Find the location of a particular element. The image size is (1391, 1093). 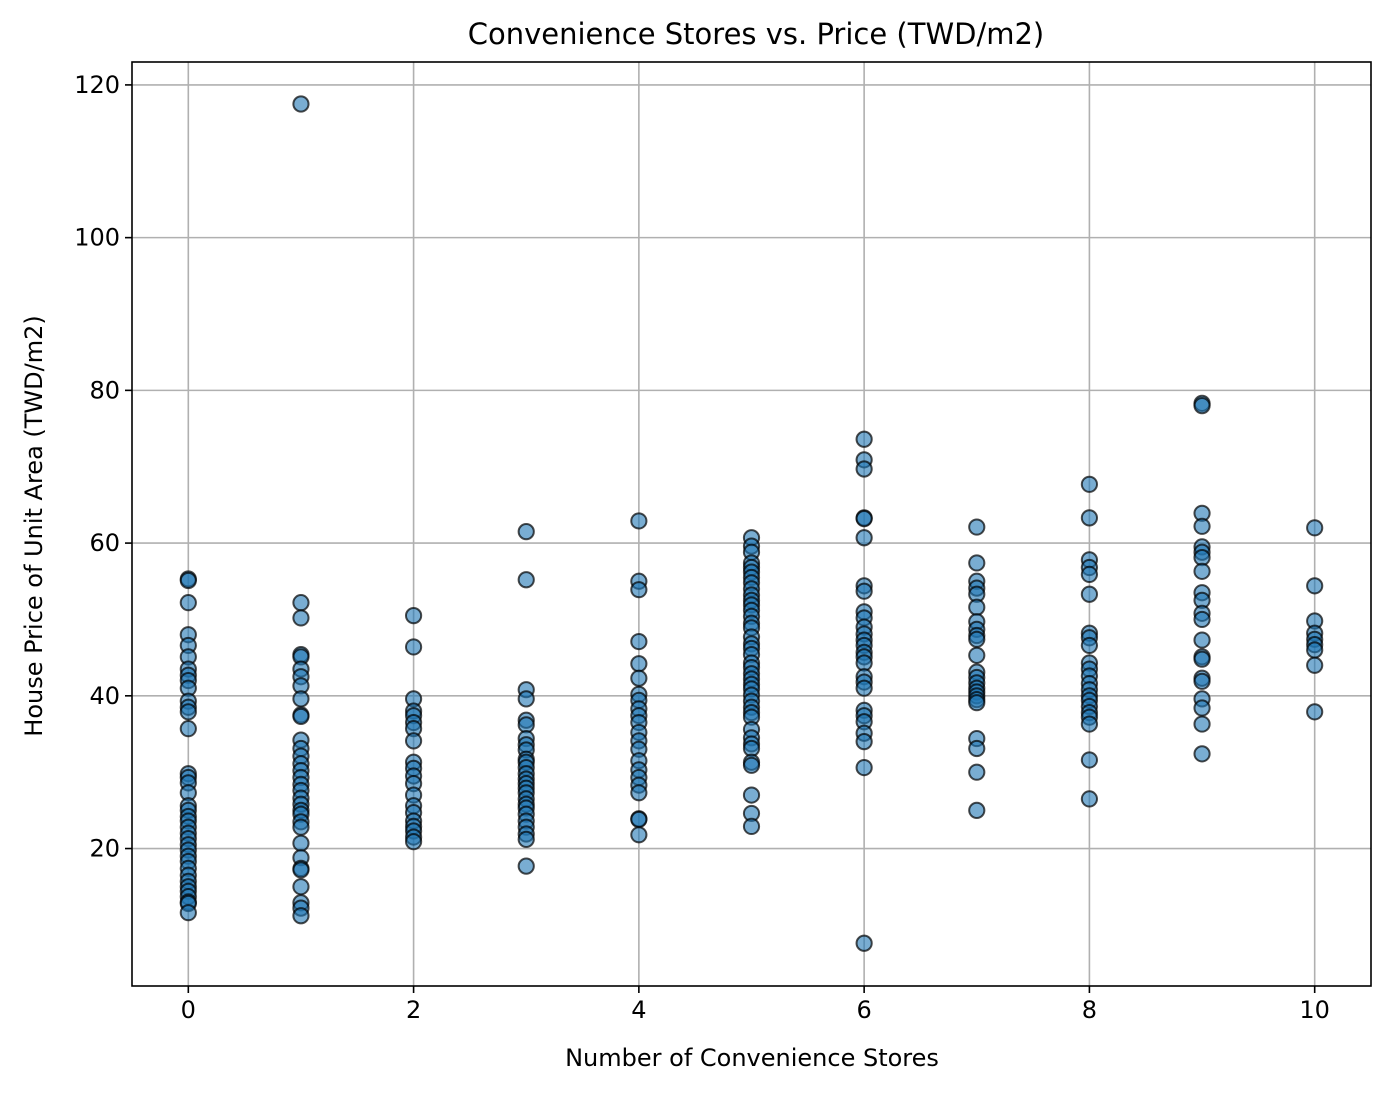

y-tick-label: 80 is located at coordinates (104, 390).